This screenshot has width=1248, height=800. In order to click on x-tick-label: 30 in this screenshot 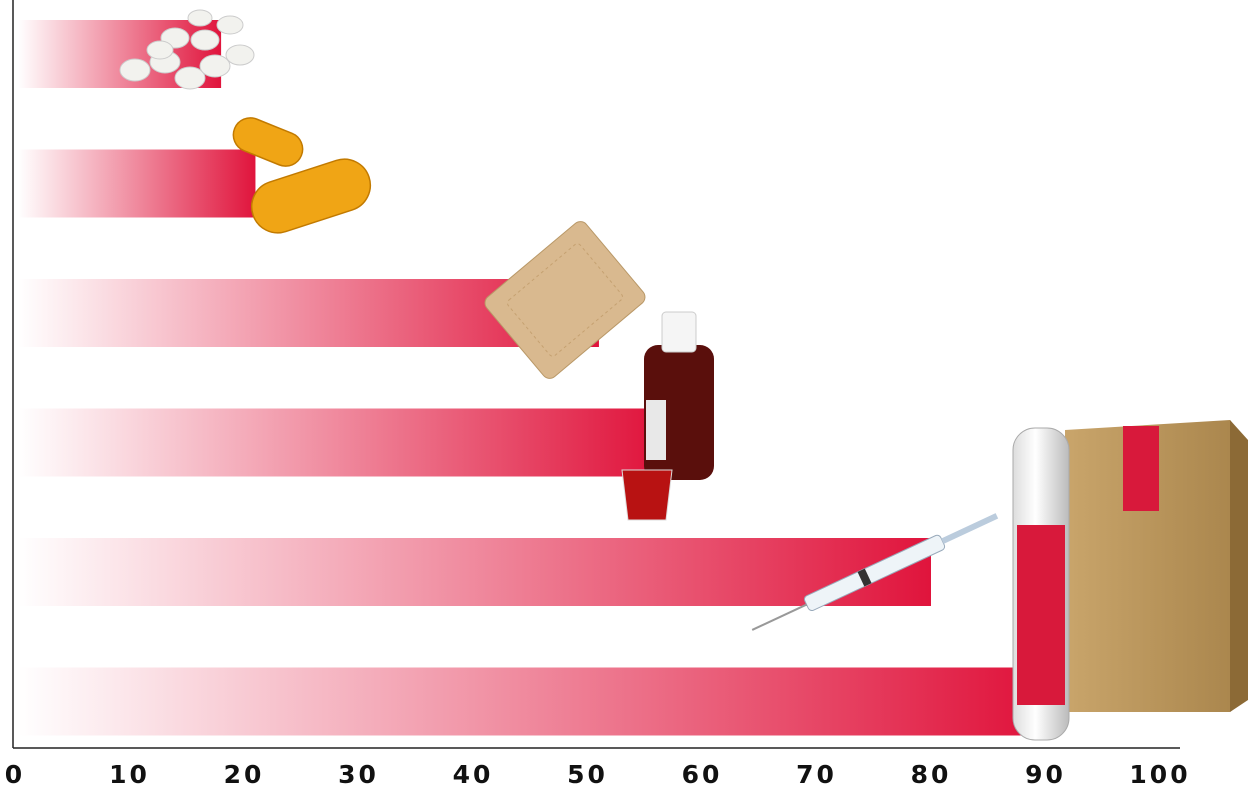, I will do `click(358, 774)`.